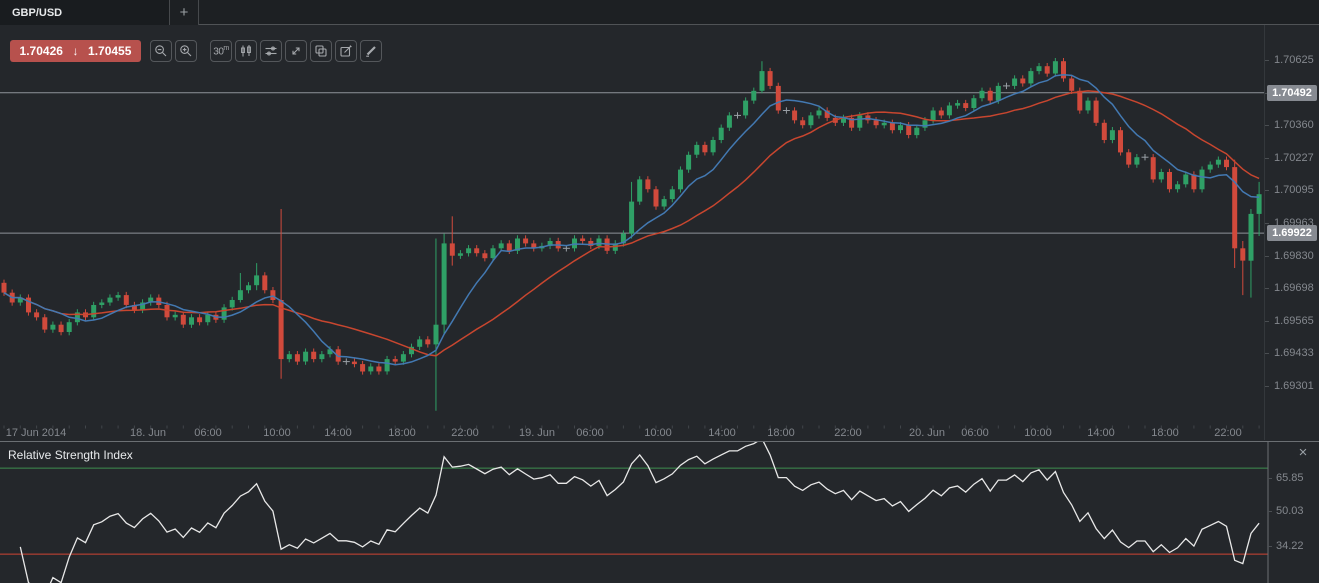 This screenshot has width=1319, height=583. What do you see at coordinates (1294, 321) in the screenshot?
I see `price-tick-label: 1.69565` at bounding box center [1294, 321].